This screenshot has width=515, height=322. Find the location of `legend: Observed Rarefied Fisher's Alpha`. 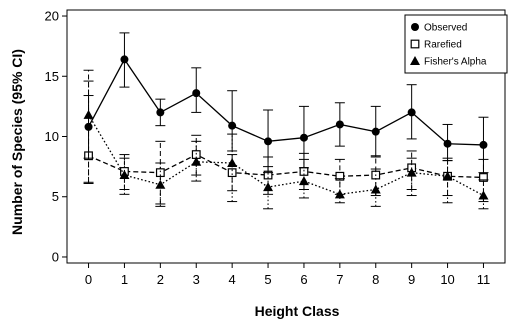

legend: Observed Rarefied Fisher's Alpha is located at coordinates (456, 44).